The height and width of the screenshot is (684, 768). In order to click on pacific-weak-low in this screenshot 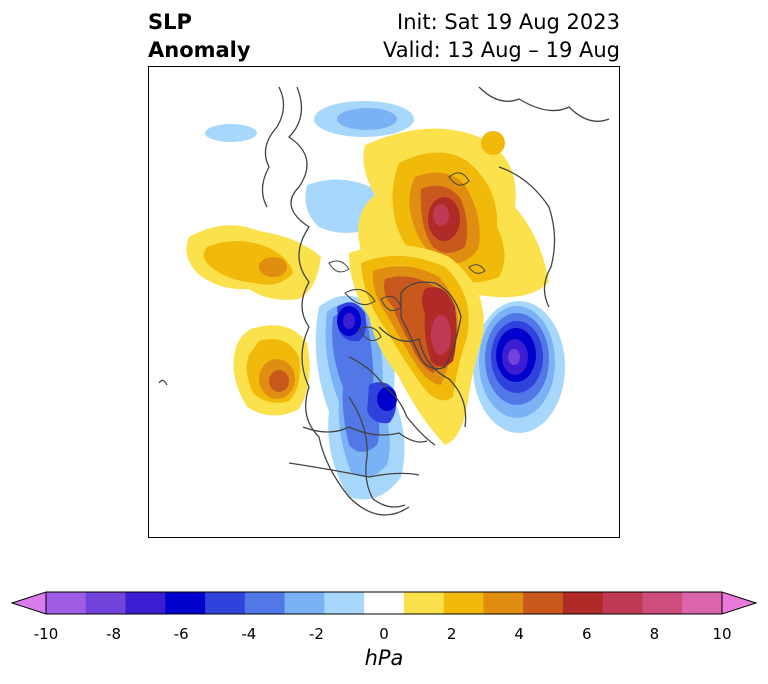, I will do `click(231, 133)`.